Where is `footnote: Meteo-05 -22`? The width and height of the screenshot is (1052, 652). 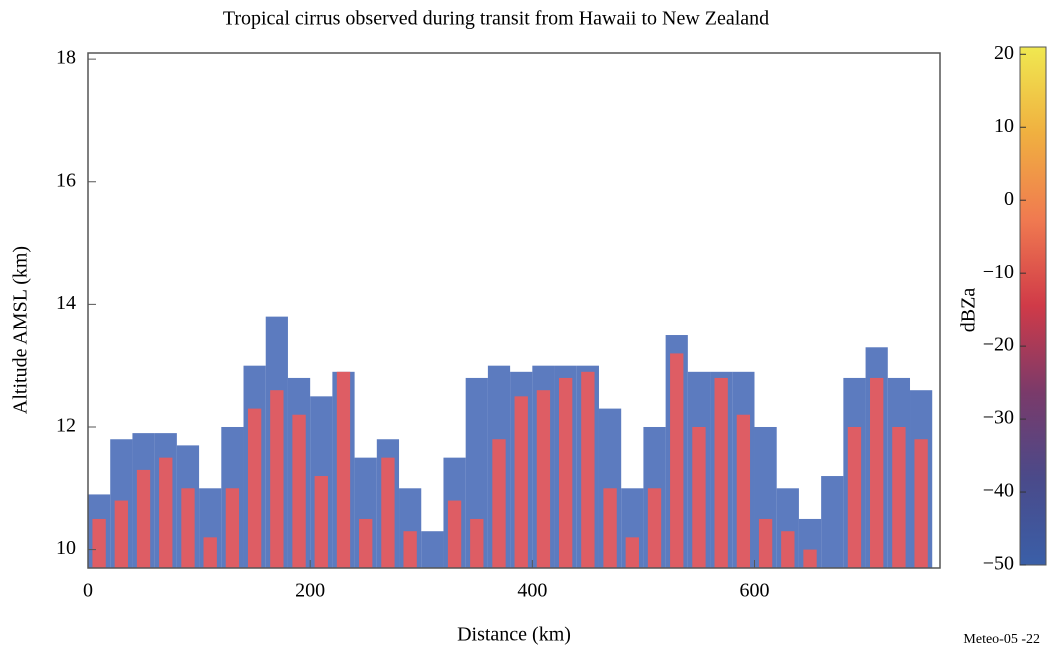 footnote: Meteo-05 -22 is located at coordinates (1001, 639).